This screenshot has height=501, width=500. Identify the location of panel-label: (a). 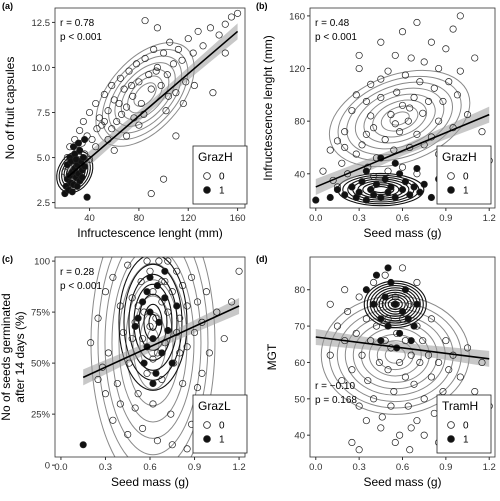
(7, 6).